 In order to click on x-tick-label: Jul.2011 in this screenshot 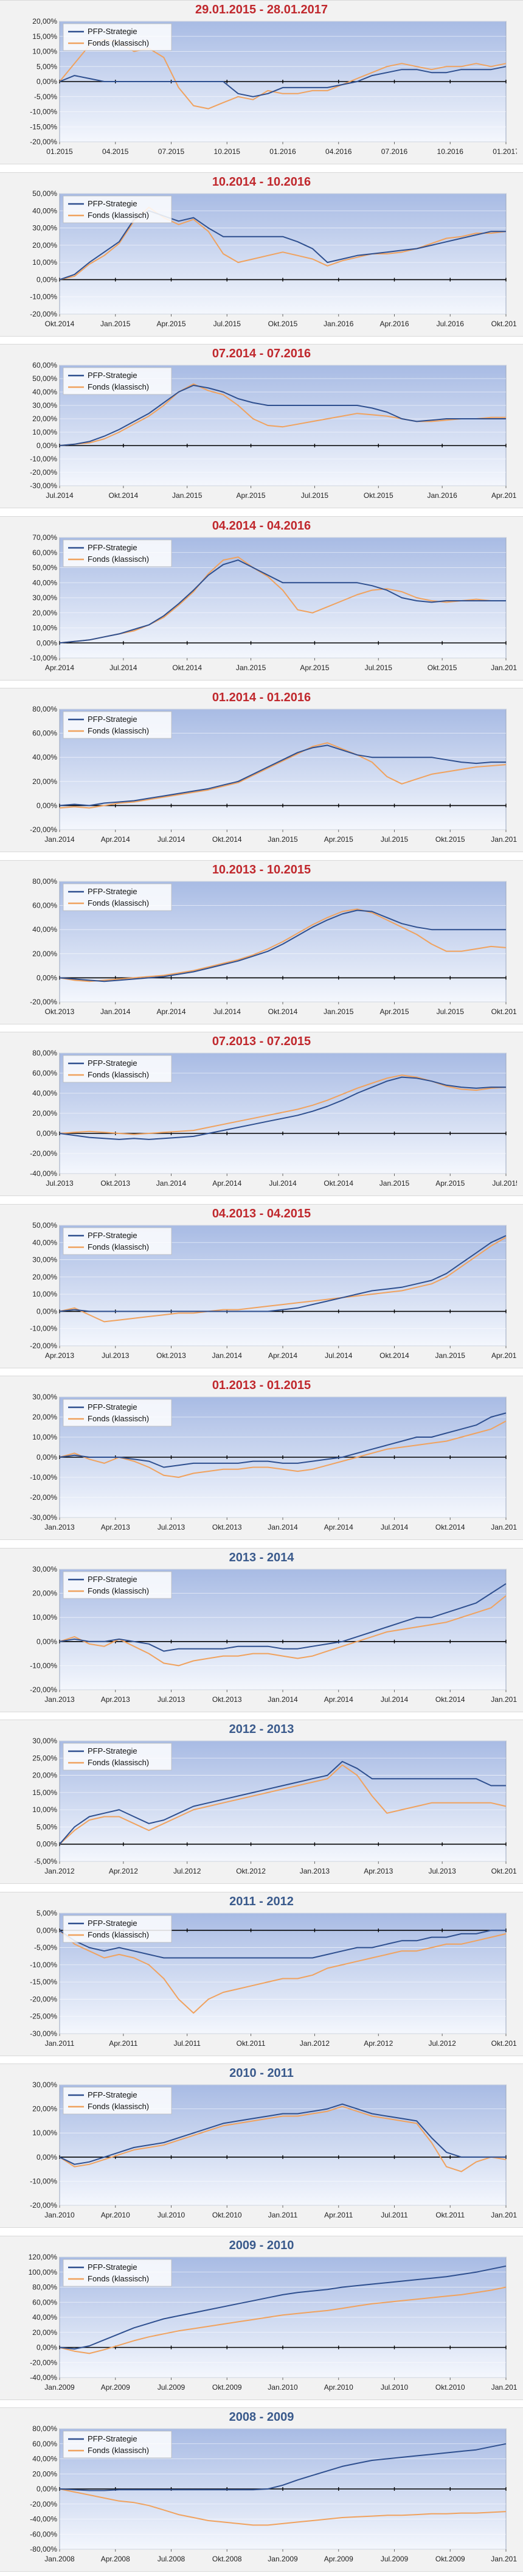, I will do `click(394, 2215)`.